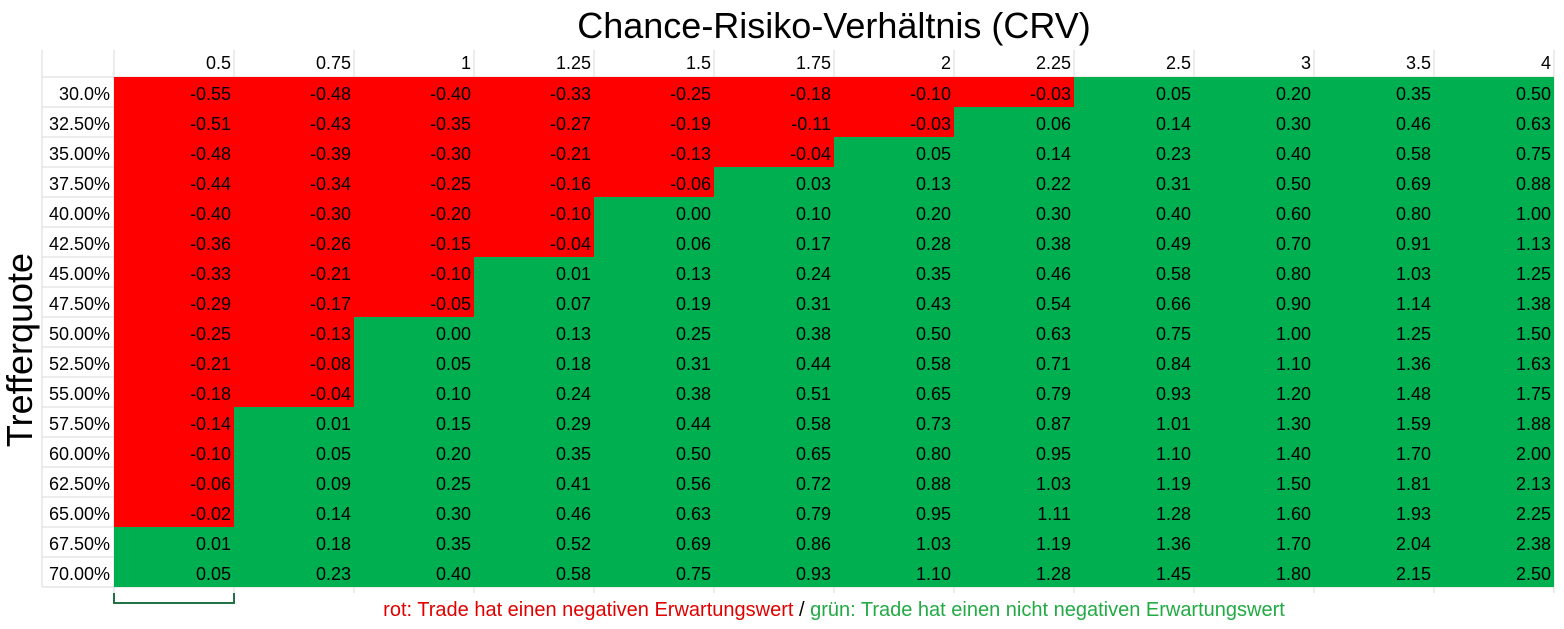 The image size is (1564, 629). What do you see at coordinates (1293, 154) in the screenshot?
I see `cell-value-label: 0.40` at bounding box center [1293, 154].